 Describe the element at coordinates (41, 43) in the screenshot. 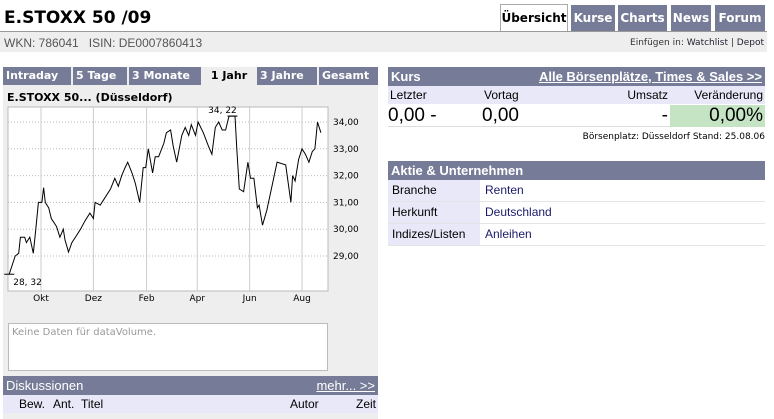

I see `wkn: WKN: 786041` at that location.